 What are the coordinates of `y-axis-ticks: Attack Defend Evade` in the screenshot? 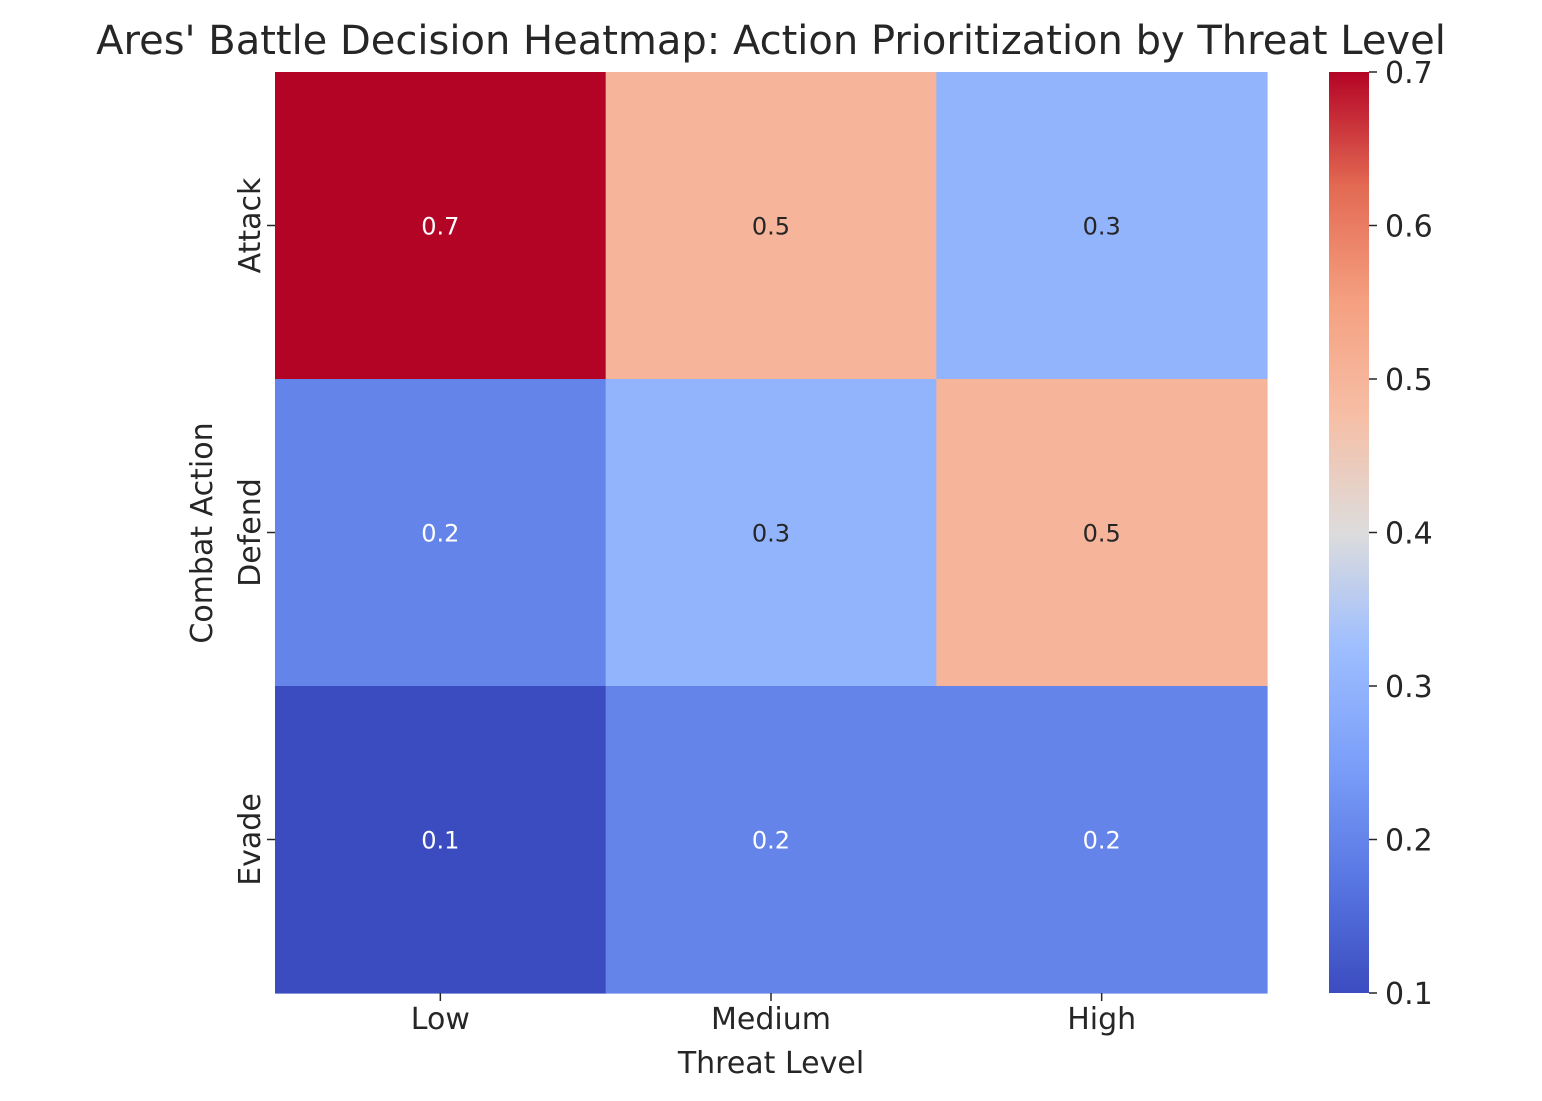 It's located at (254, 531).